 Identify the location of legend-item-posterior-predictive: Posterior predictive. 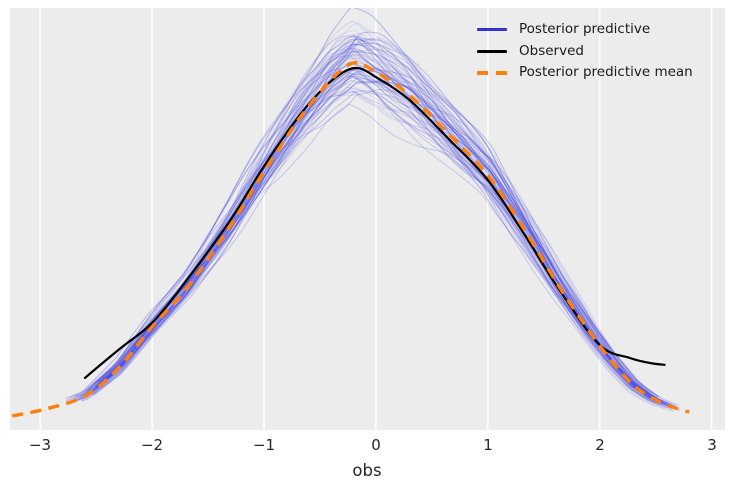
(585, 30).